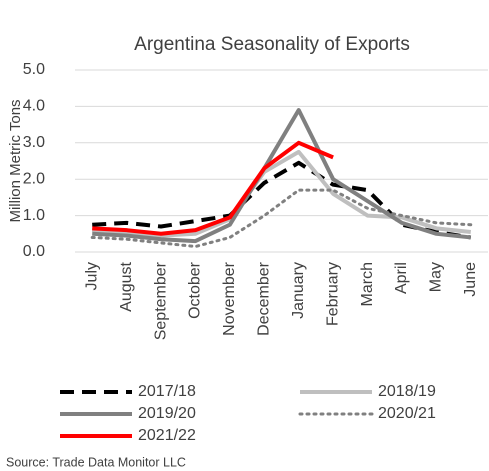  I want to click on x-tick-label: May, so click(436, 277).